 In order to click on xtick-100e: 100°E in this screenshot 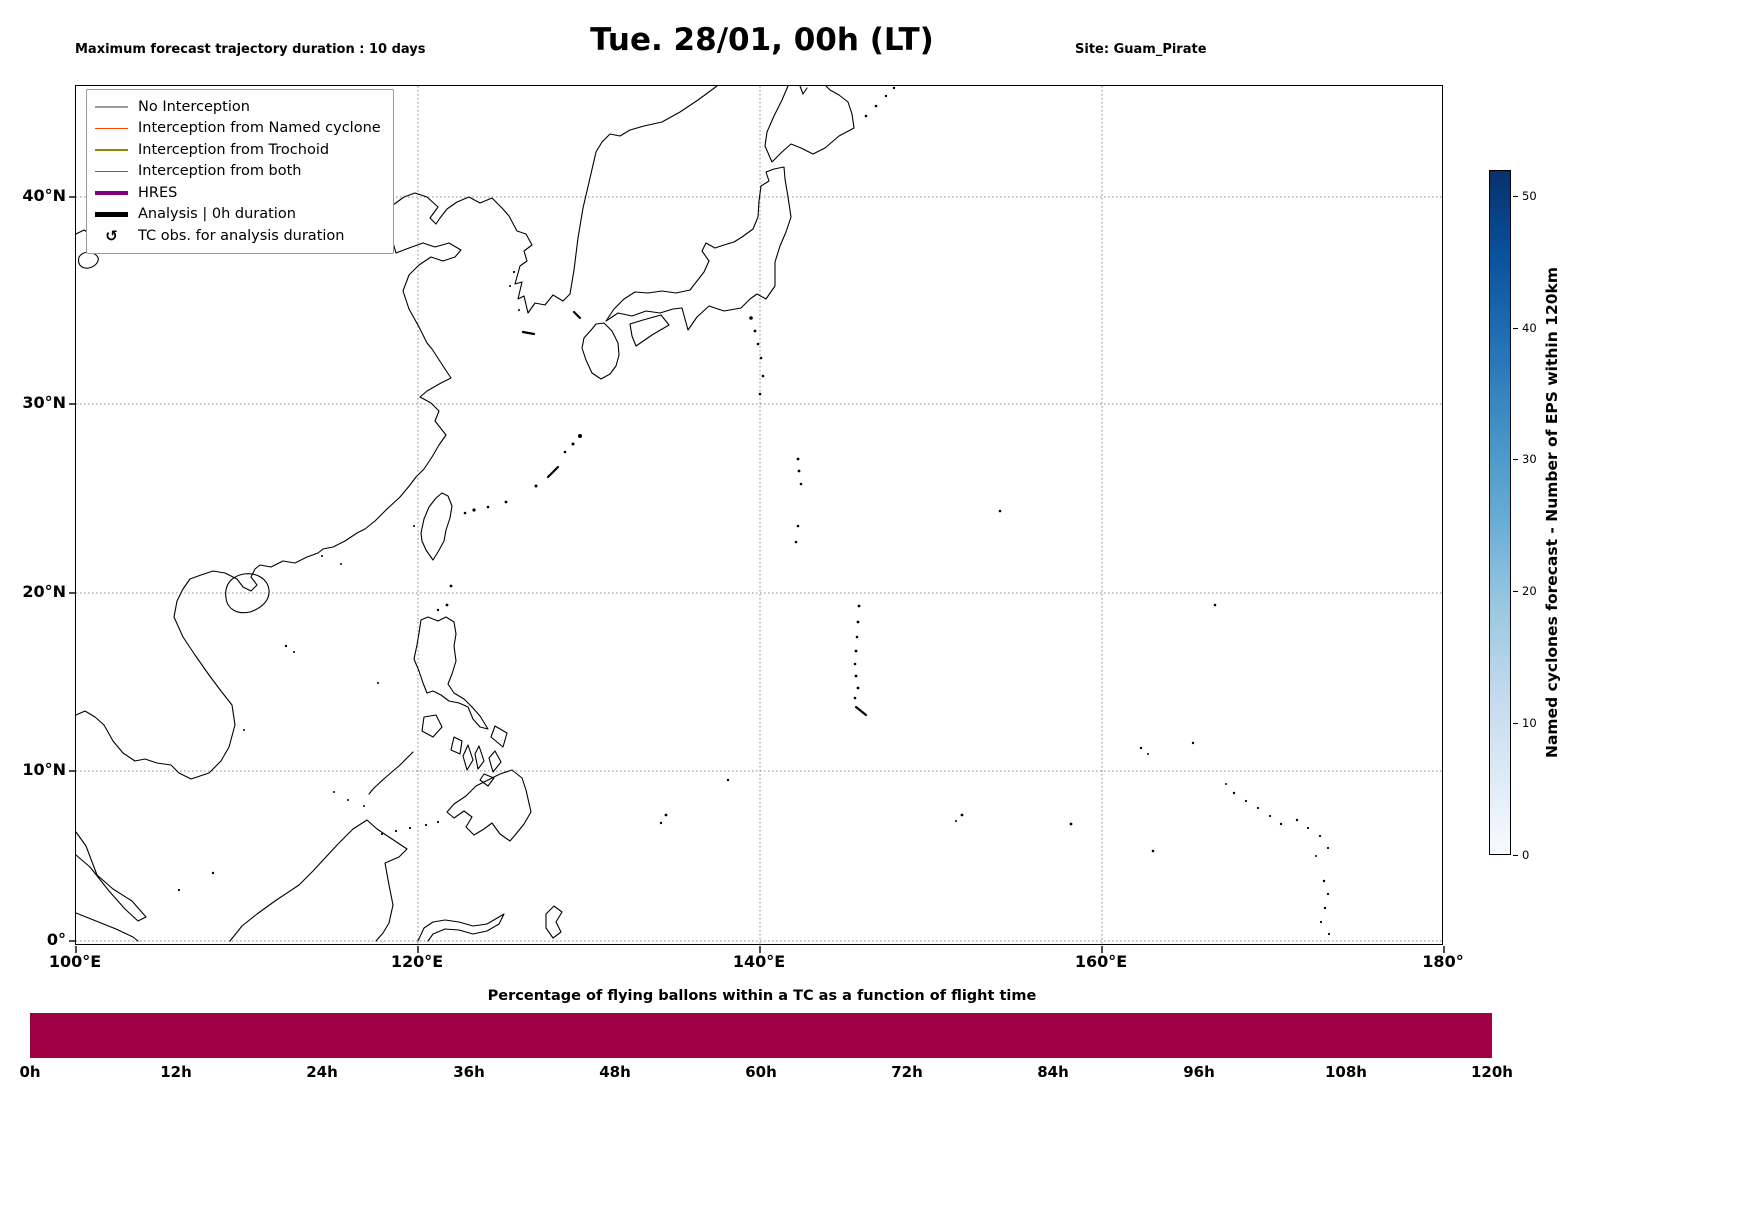, I will do `click(75, 961)`.